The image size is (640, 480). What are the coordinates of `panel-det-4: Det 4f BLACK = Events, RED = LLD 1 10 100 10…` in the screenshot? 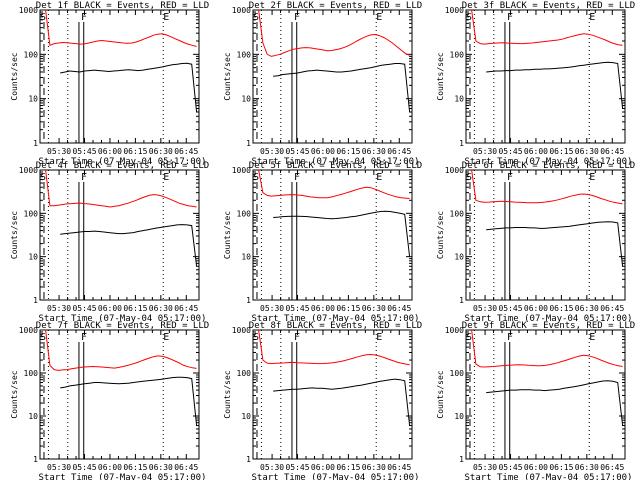 It's located at (109, 242).